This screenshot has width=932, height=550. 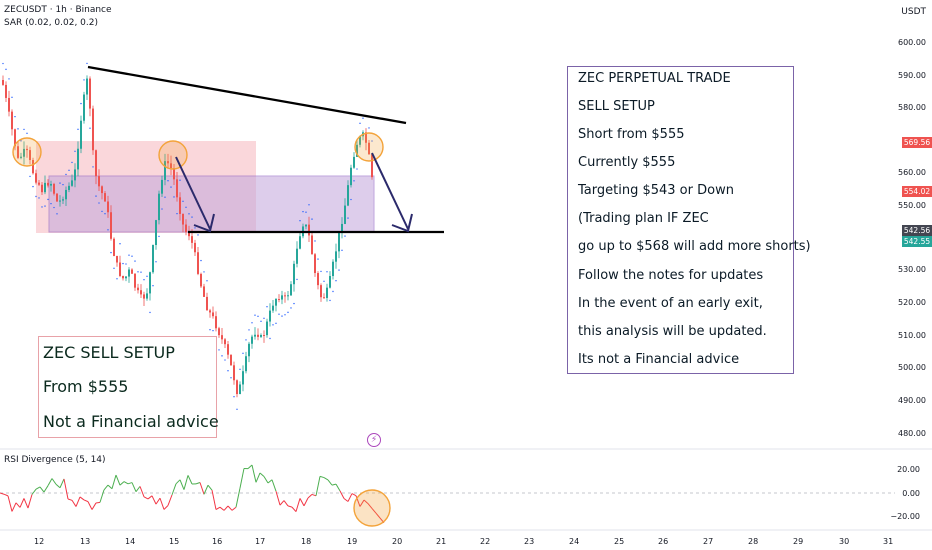 I want to click on note-line: ZEC PERPETUAL TRADE, so click(x=654, y=78).